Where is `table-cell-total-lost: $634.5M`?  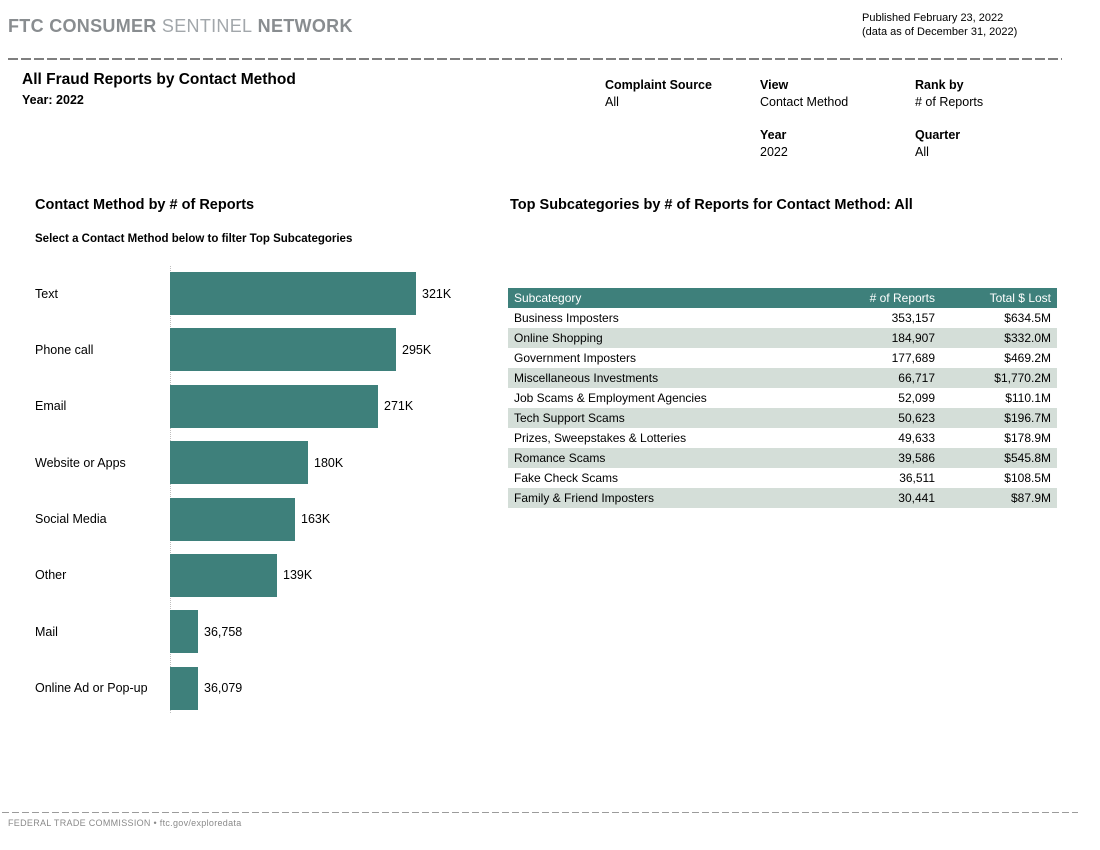
table-cell-total-lost: $634.5M is located at coordinates (1027, 318).